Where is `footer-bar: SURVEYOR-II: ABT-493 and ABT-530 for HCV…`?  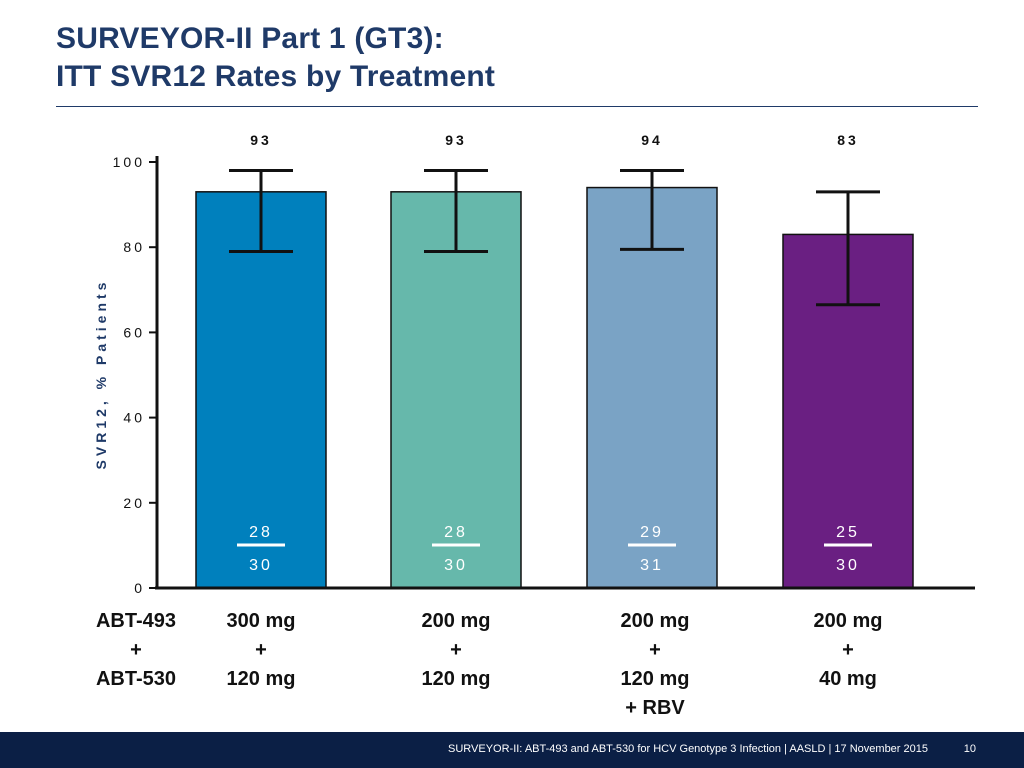
footer-bar: SURVEYOR-II: ABT-493 and ABT-530 for HCV… is located at coordinates (512, 750).